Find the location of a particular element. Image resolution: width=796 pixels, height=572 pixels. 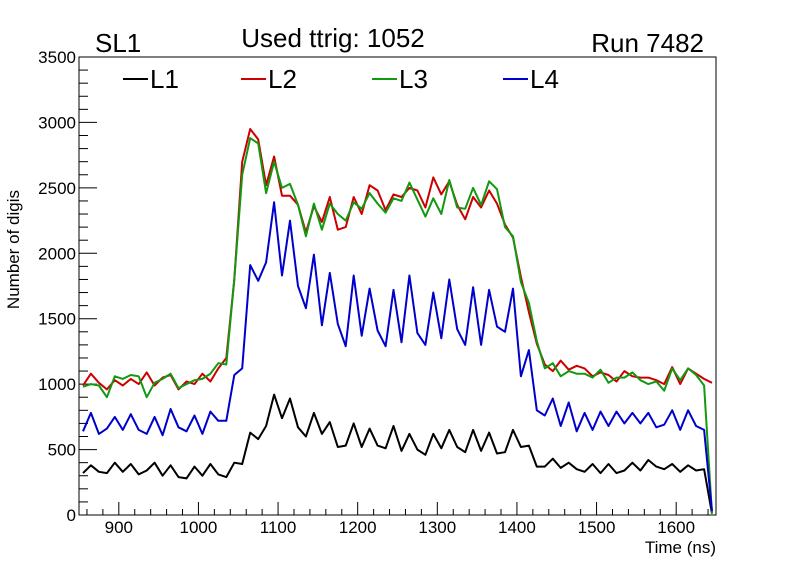

x-tick-label: 1100 is located at coordinates (278, 527).